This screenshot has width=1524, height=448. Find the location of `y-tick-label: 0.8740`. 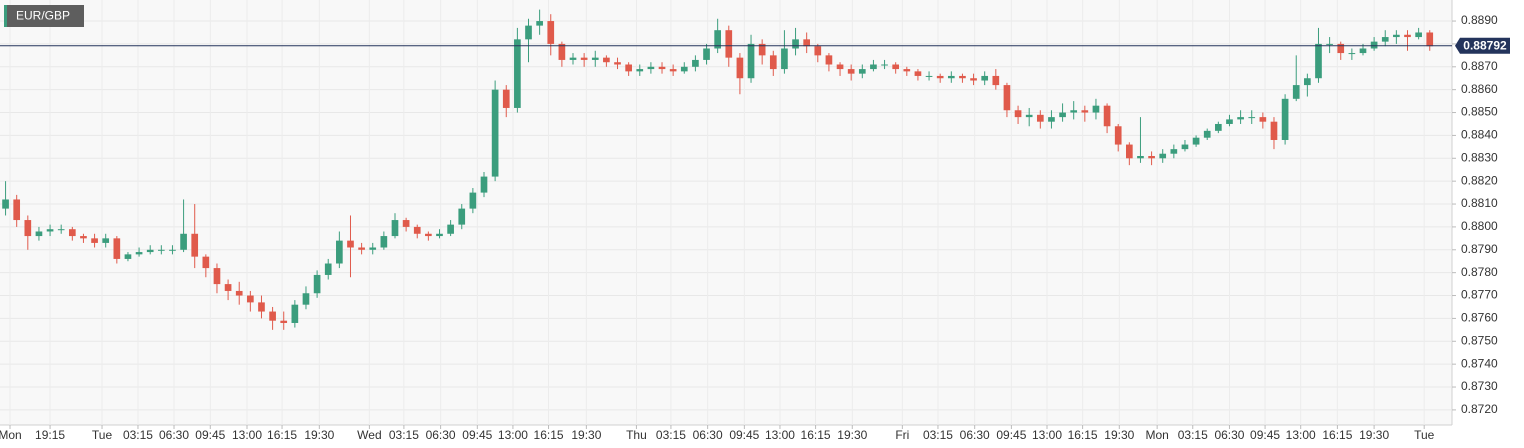

y-tick-label: 0.8740 is located at coordinates (1479, 363).